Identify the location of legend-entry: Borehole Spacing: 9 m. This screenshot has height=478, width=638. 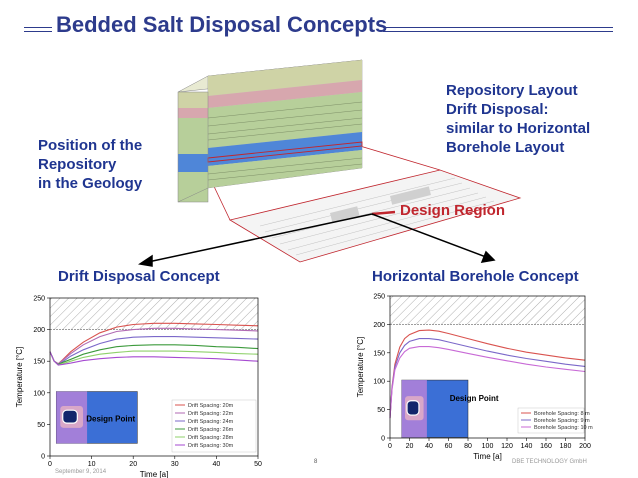
(562, 421).